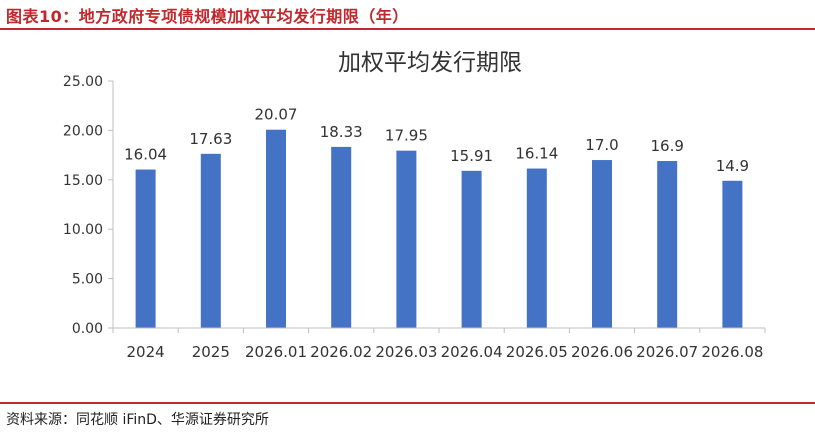 The width and height of the screenshot is (815, 434). Describe the element at coordinates (87, 280) in the screenshot. I see `y-tick-label: 5.00` at that location.